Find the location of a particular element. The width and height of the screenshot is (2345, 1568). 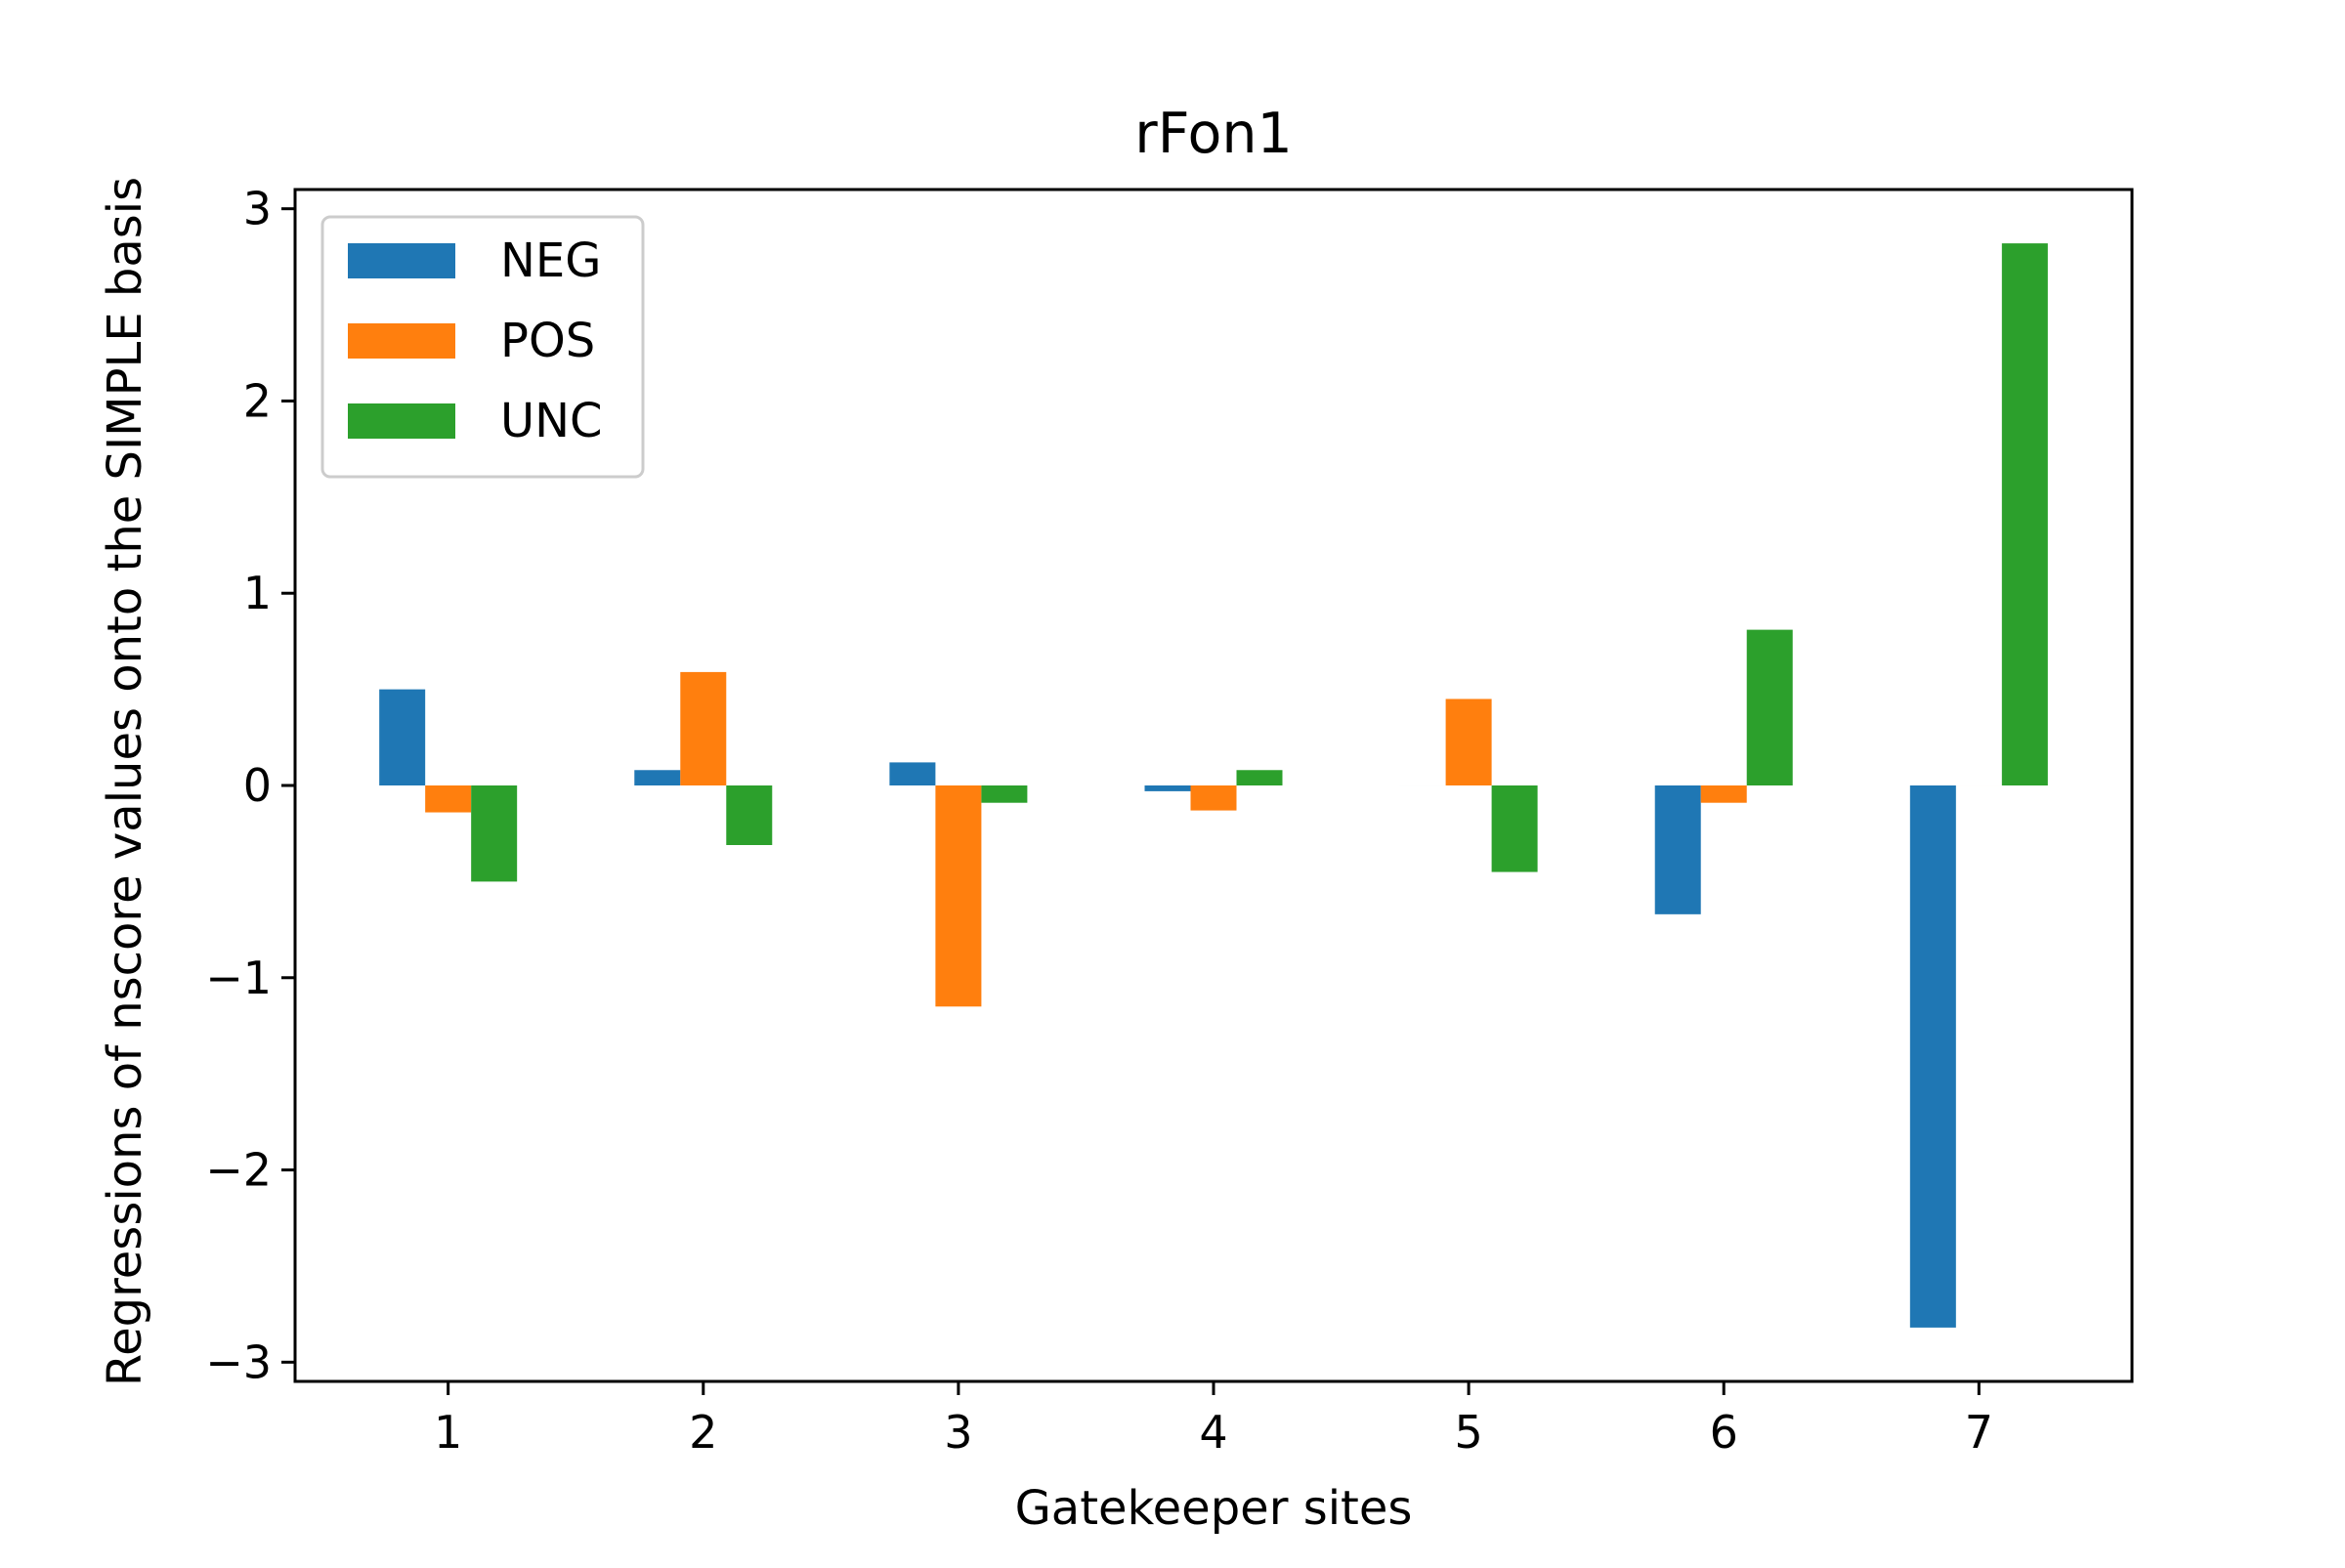

y-tick-label: 2 is located at coordinates (257, 400).